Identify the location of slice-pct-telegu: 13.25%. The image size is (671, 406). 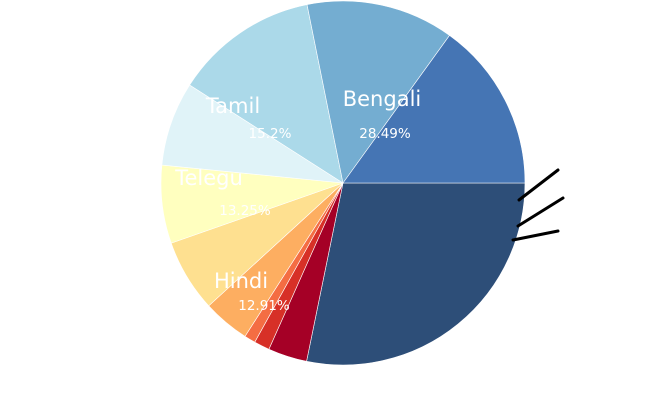
(245, 211).